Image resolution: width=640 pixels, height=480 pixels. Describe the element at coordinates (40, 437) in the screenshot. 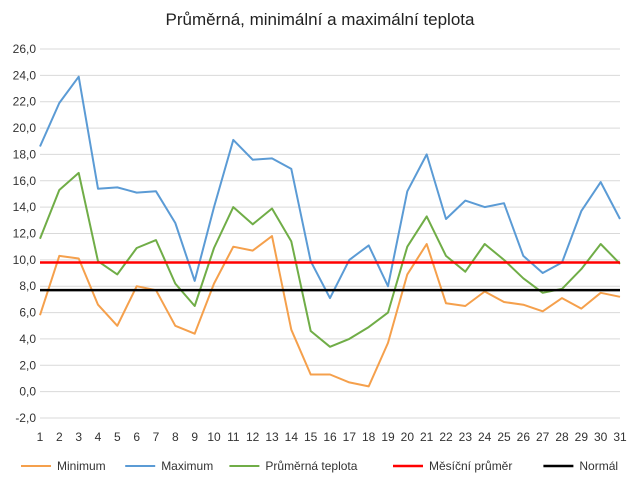

I see `x-tick-label: 1` at that location.